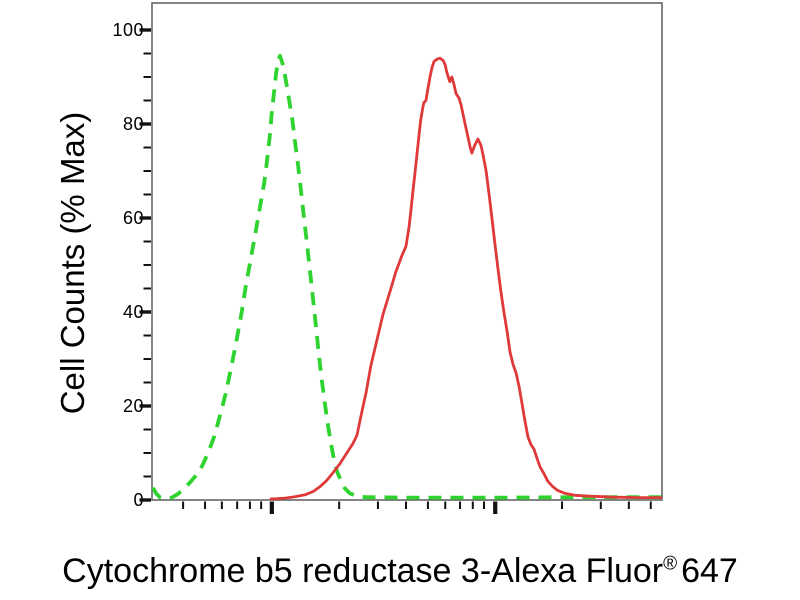  I want to click on y-tick-label-80: 80, so click(133, 124).